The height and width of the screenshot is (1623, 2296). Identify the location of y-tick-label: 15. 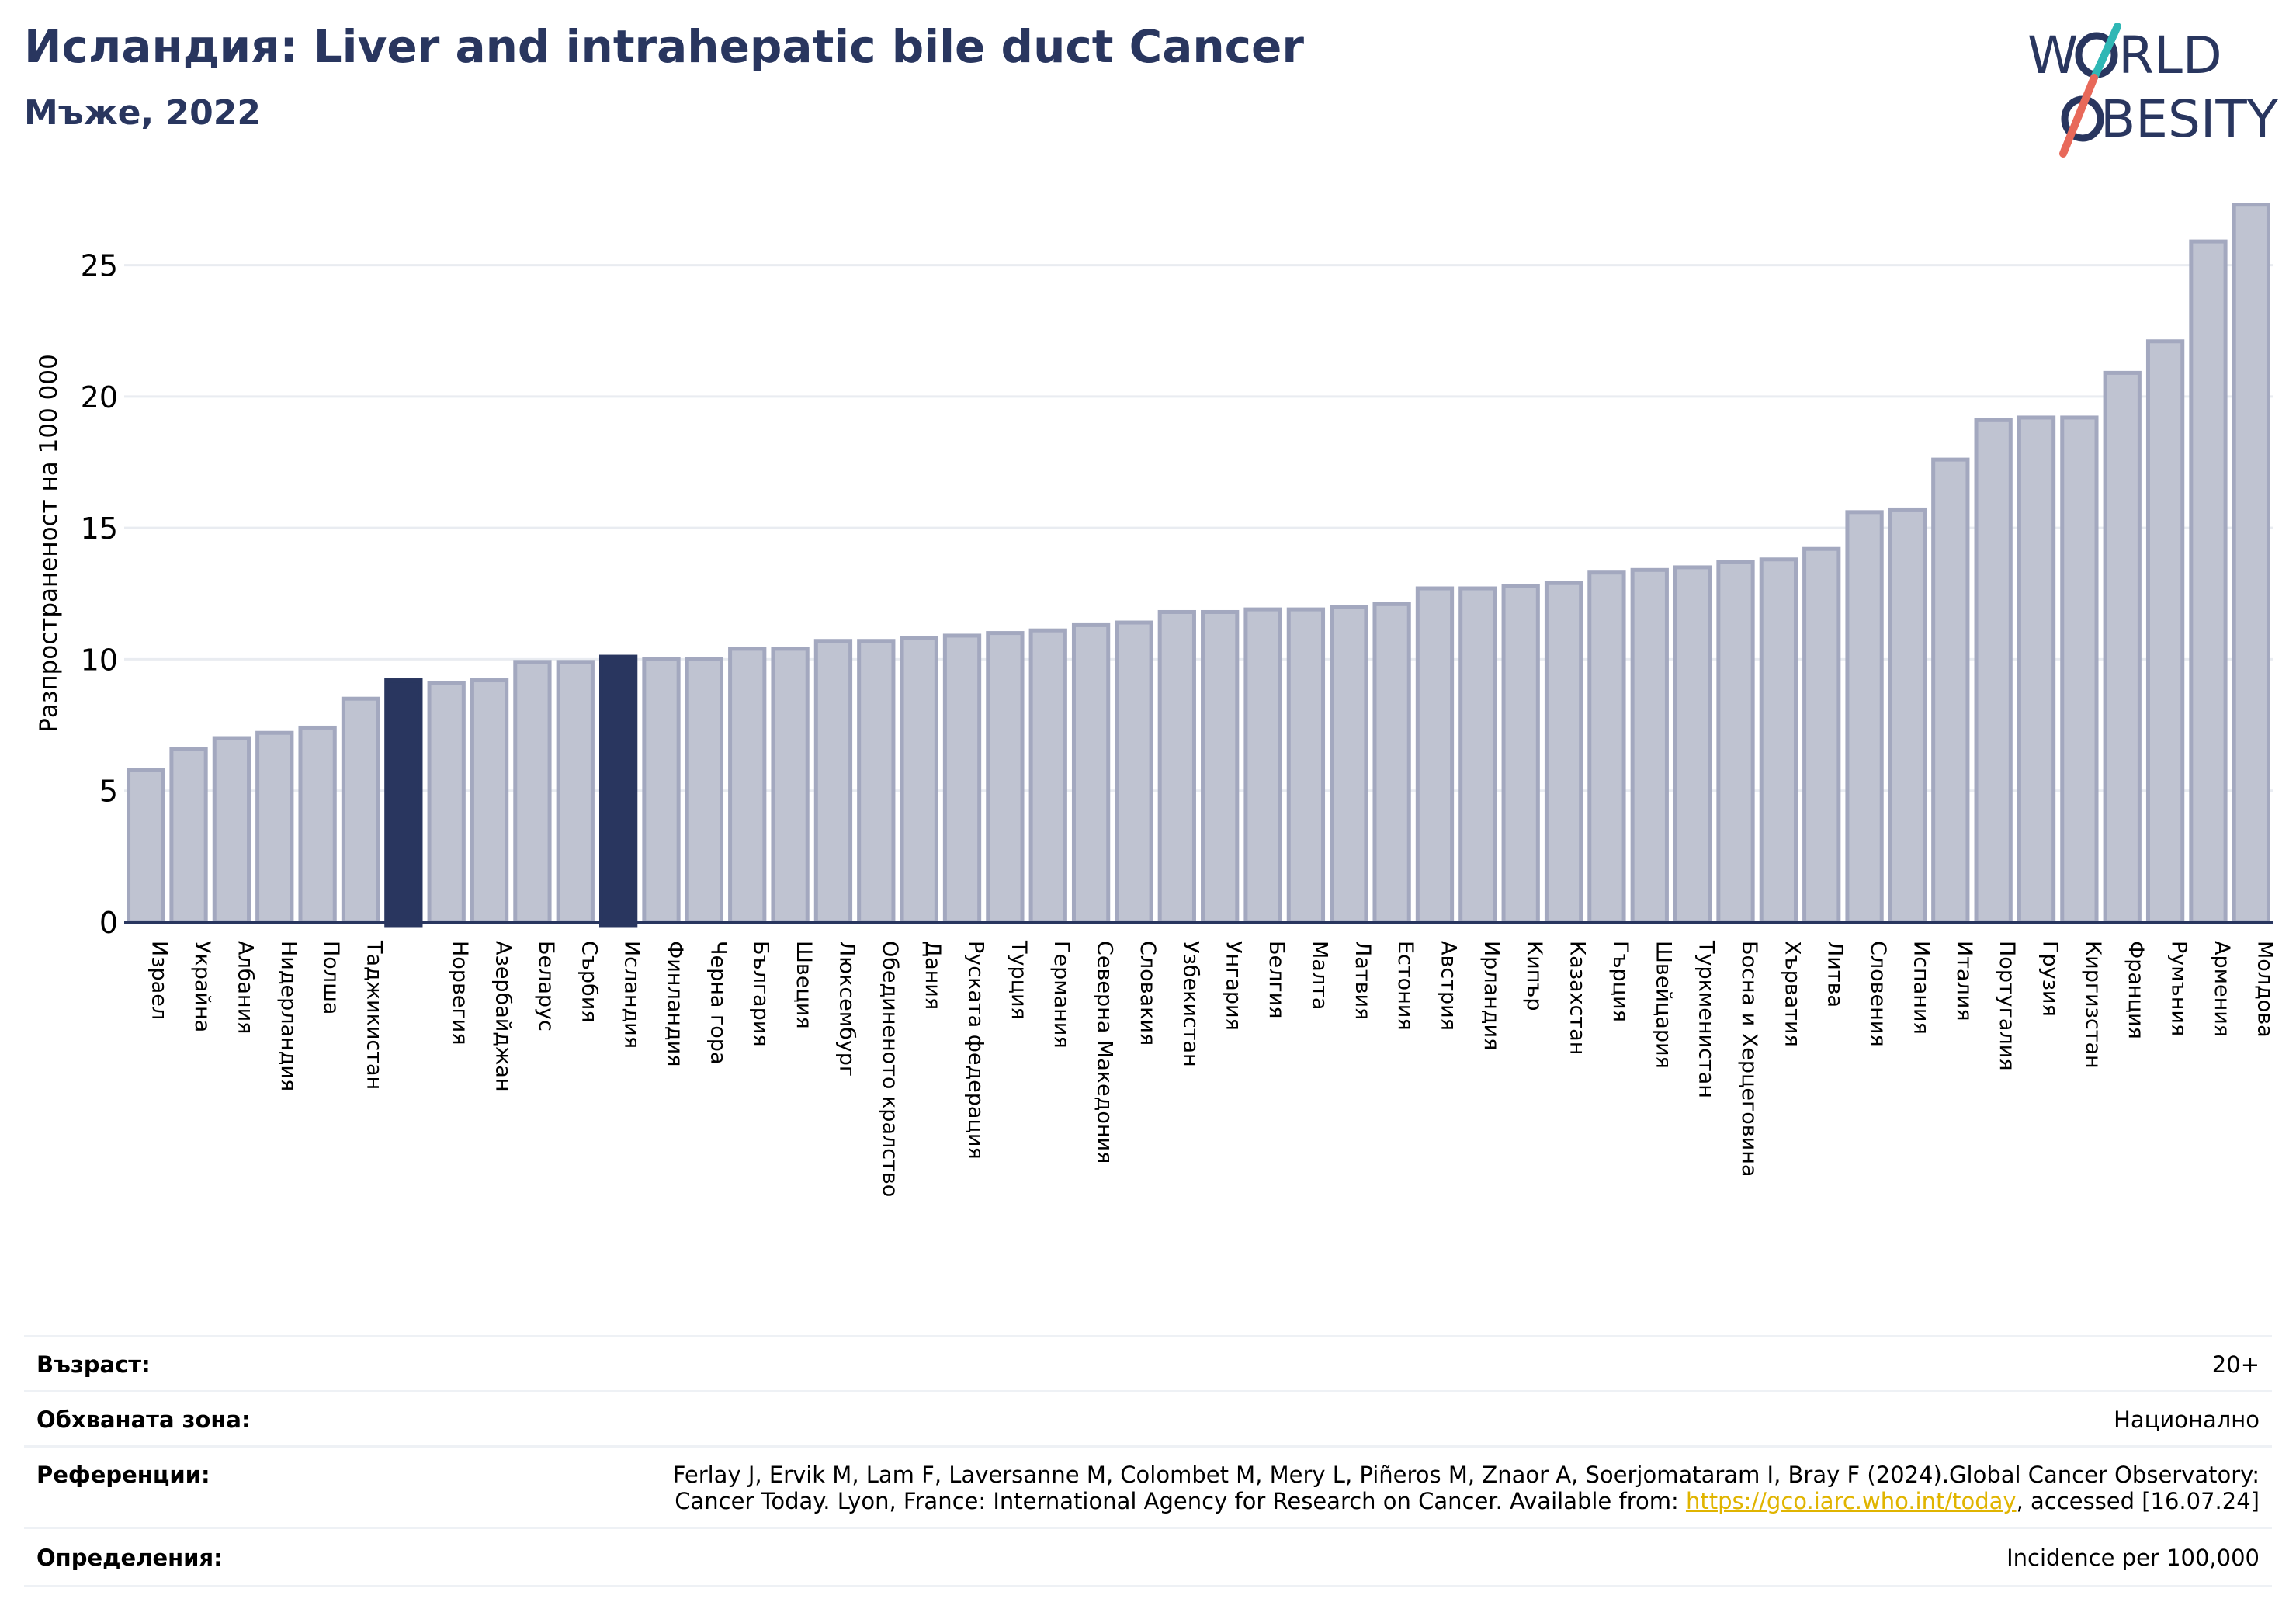
(99, 529).